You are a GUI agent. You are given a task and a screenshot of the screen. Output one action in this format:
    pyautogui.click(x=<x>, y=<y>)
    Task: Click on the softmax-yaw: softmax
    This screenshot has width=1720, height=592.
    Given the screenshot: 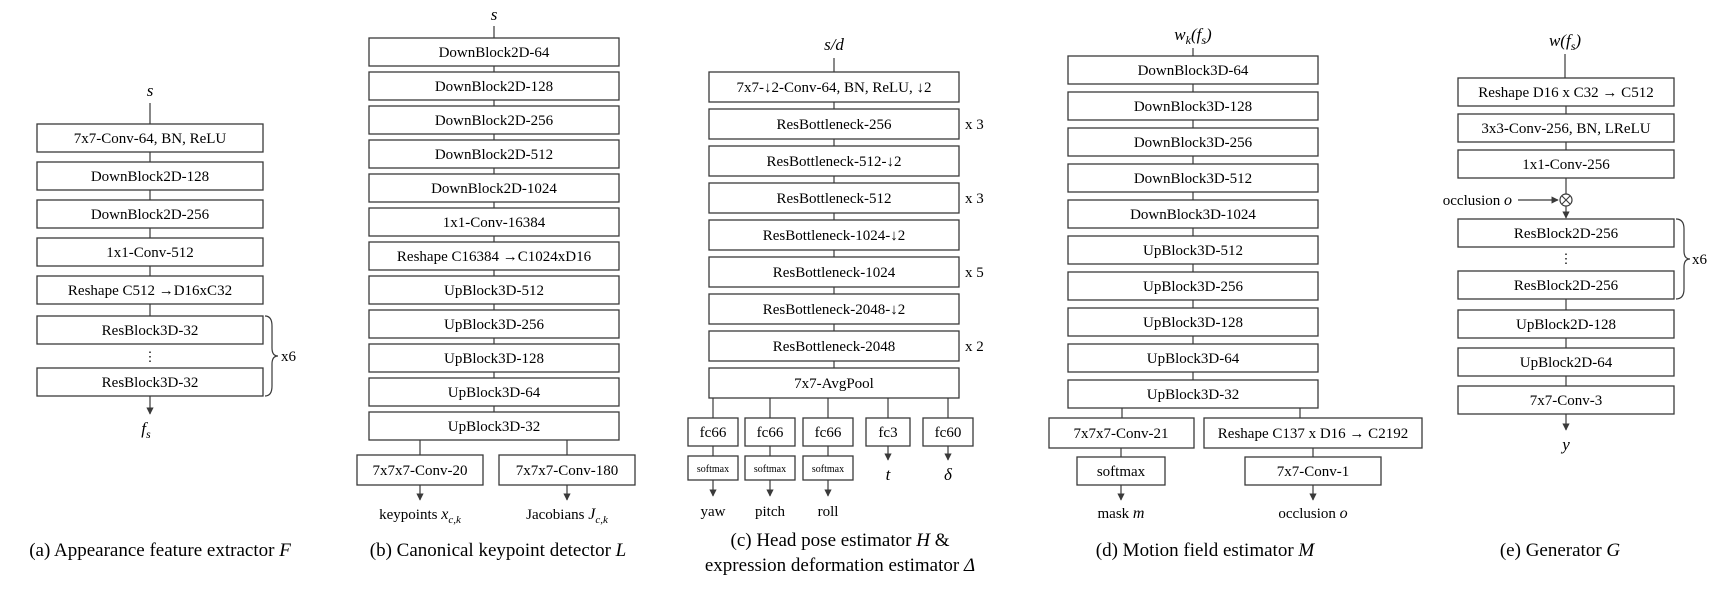 What is the action you would take?
    pyautogui.click(x=713, y=468)
    